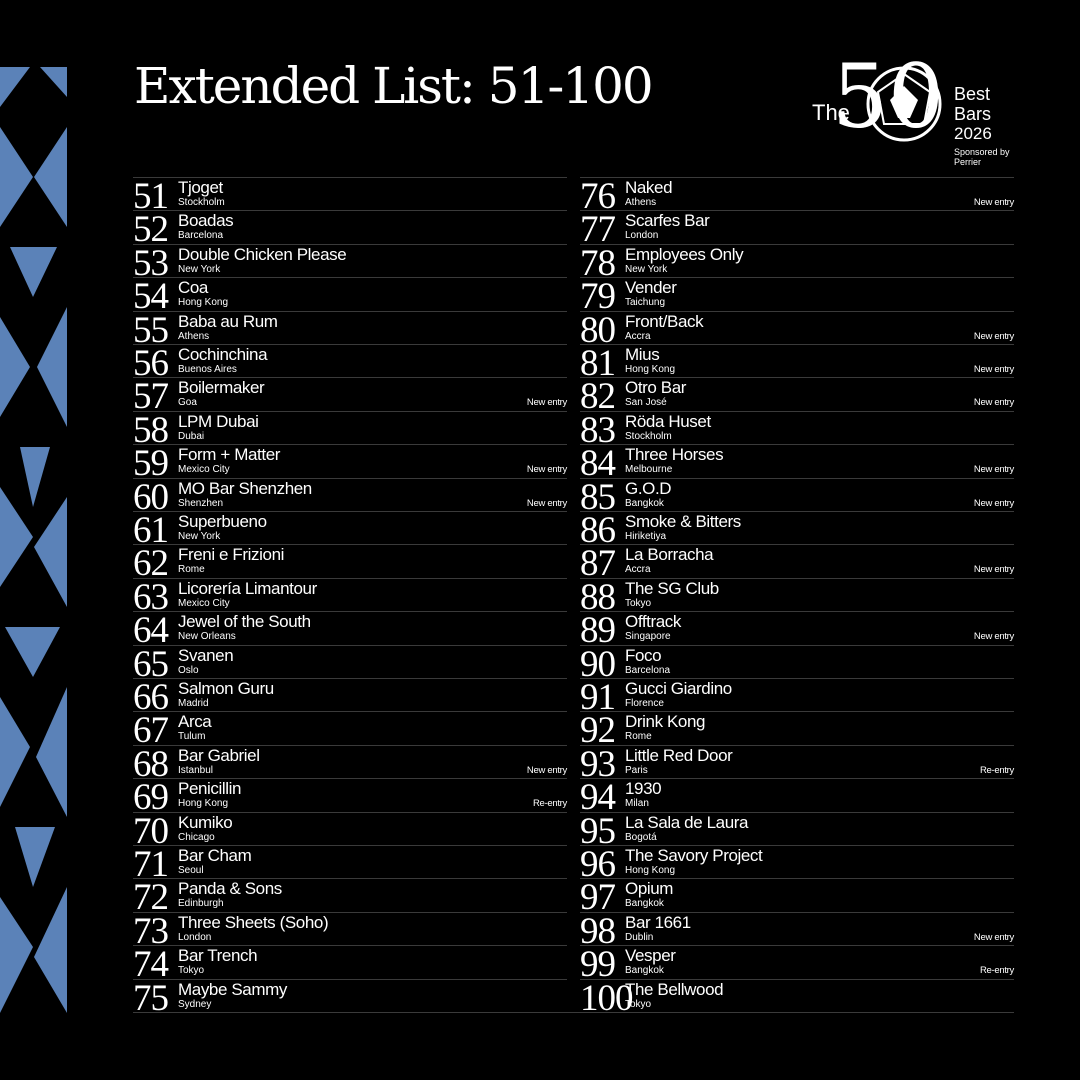 The image size is (1080, 1080). I want to click on list-row: 80 Front/Back Accra New entry, so click(797, 329).